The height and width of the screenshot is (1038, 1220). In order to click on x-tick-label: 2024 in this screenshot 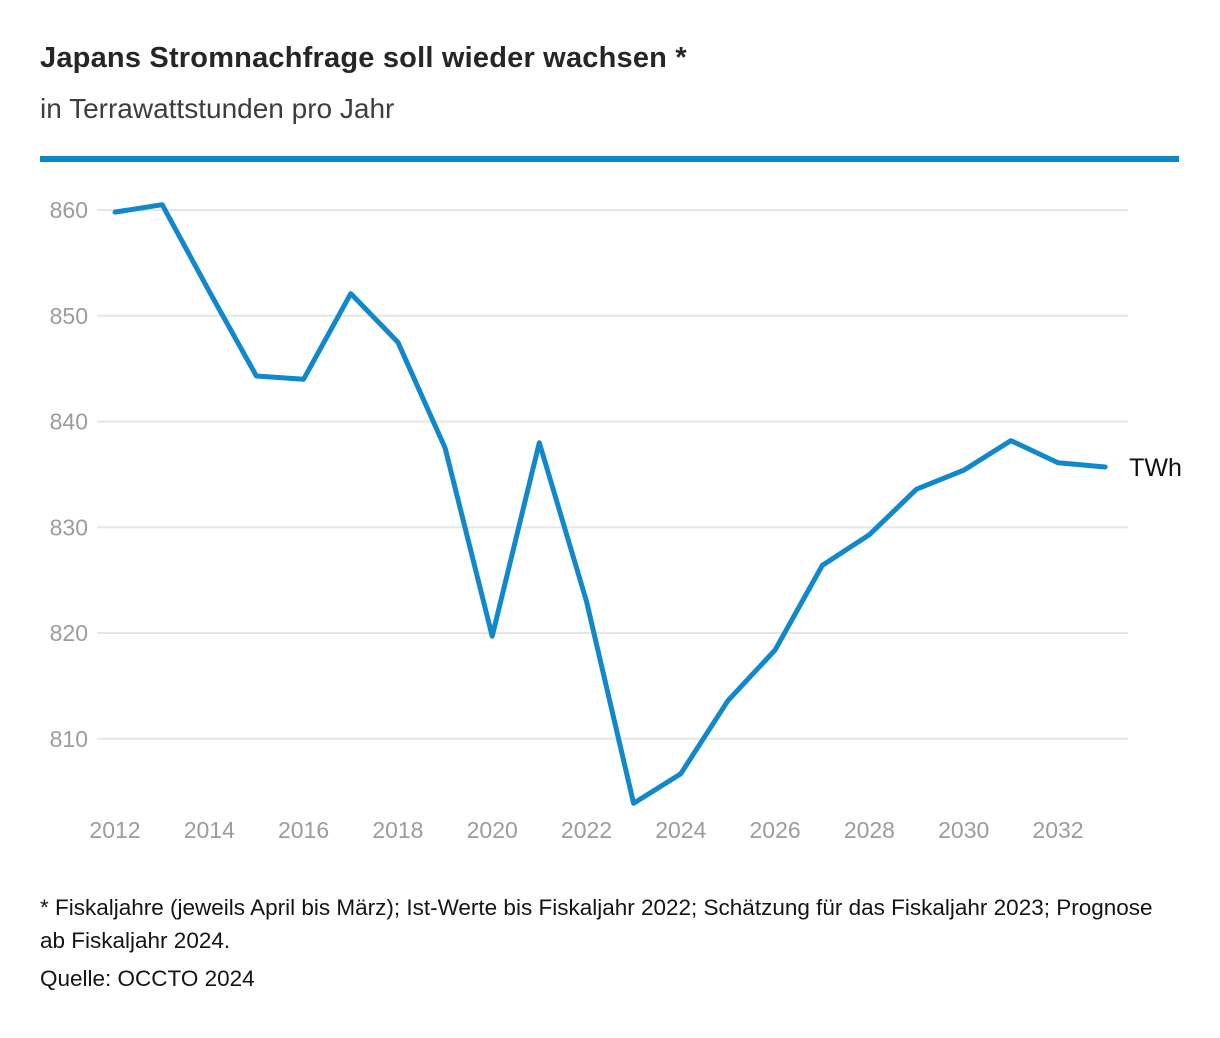, I will do `click(680, 830)`.